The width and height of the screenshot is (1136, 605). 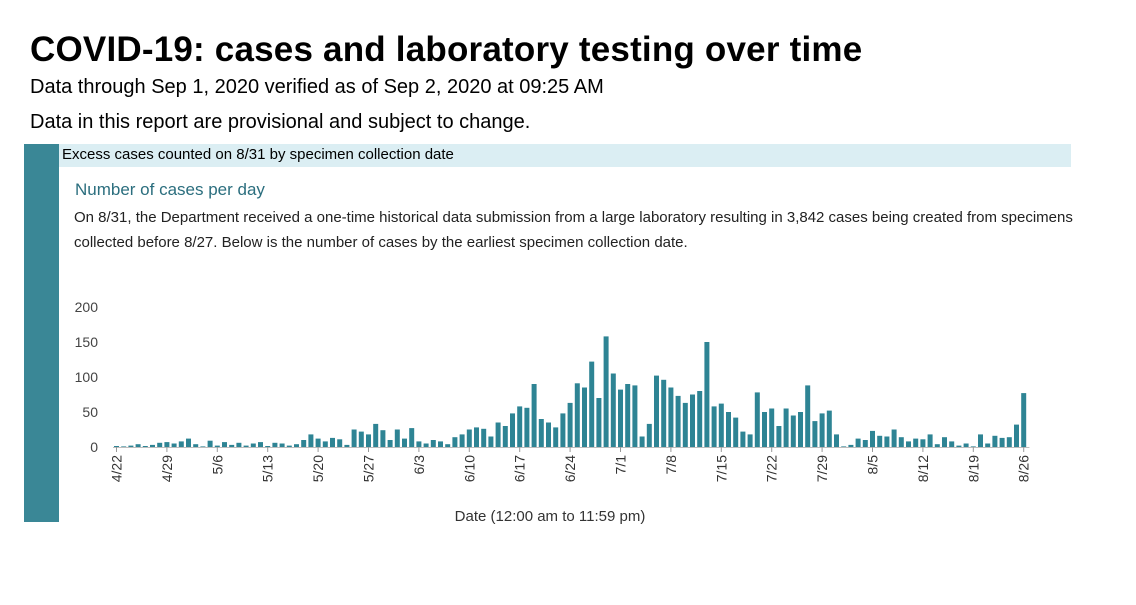 I want to click on x-tick-label: 5/6, so click(x=217, y=465).